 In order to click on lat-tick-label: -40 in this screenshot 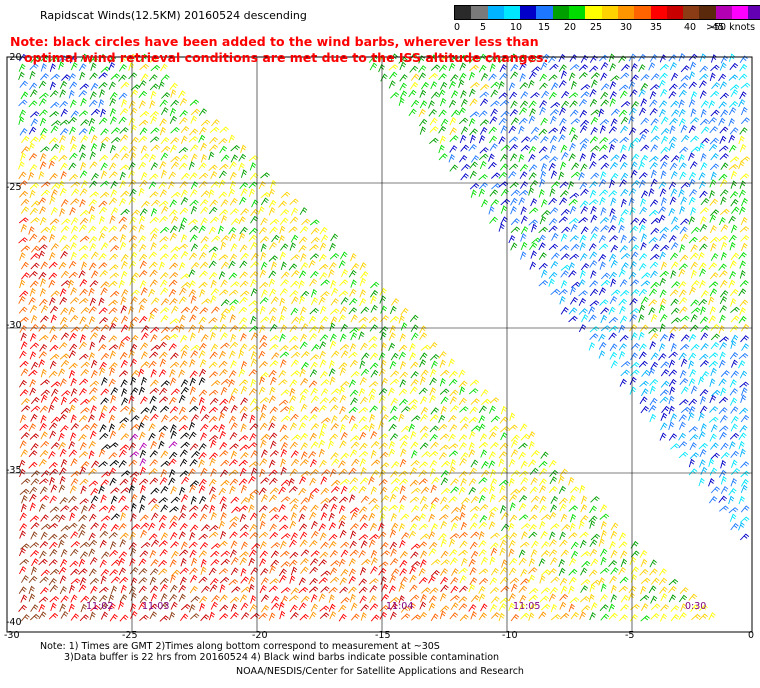, I will do `click(14, 622)`.